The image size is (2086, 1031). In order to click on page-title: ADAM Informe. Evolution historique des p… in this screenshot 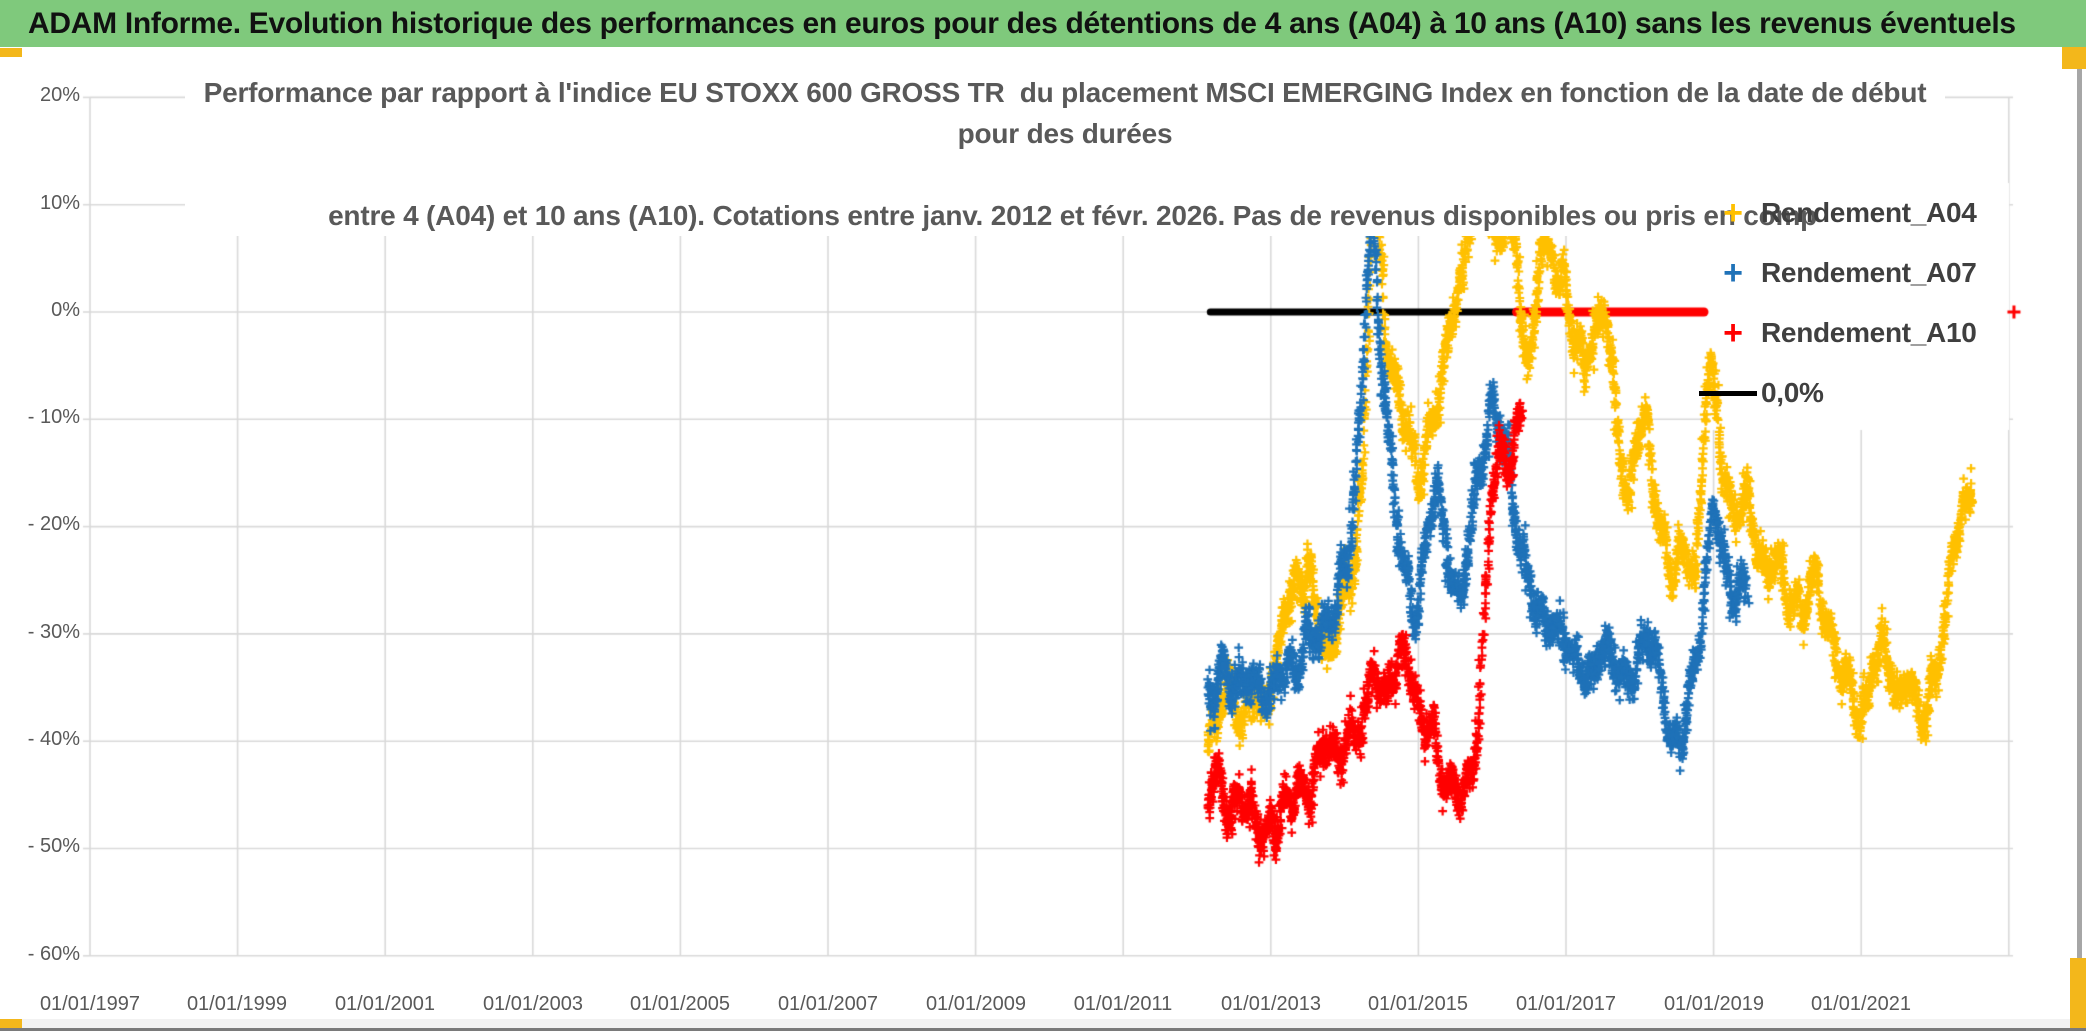, I will do `click(1022, 23)`.